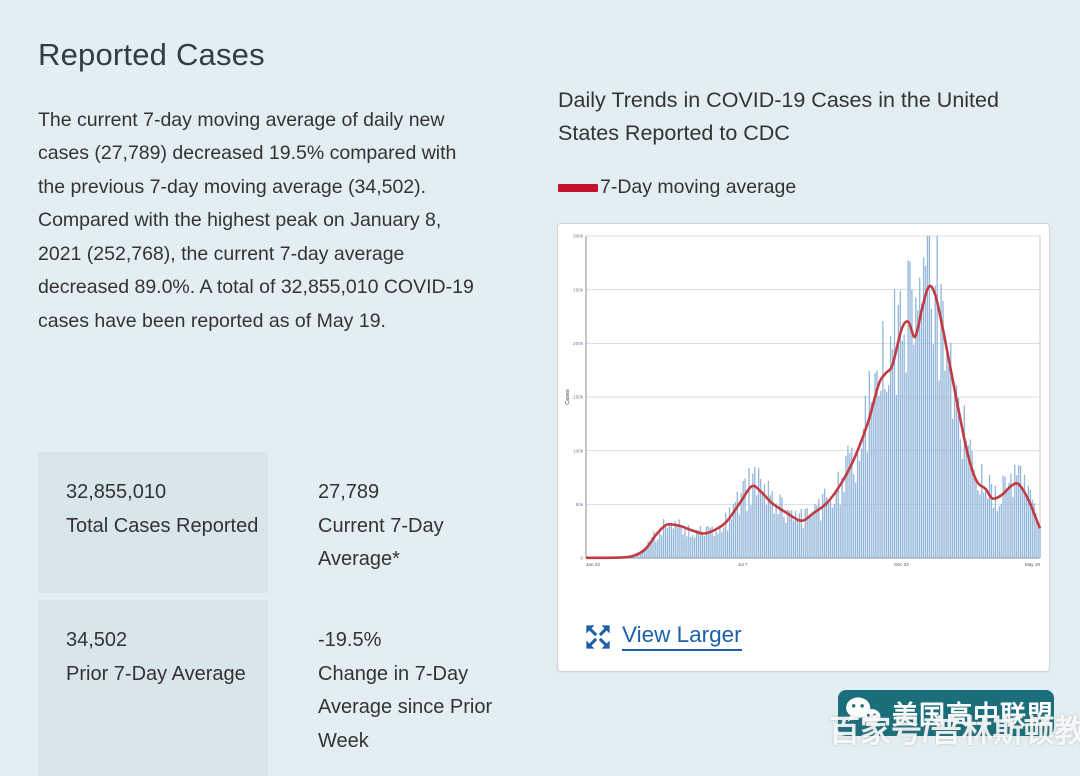 Image resolution: width=1080 pixels, height=776 pixels. What do you see at coordinates (381, 542) in the screenshot?
I see `stat-label: Current 7-Day Average*` at bounding box center [381, 542].